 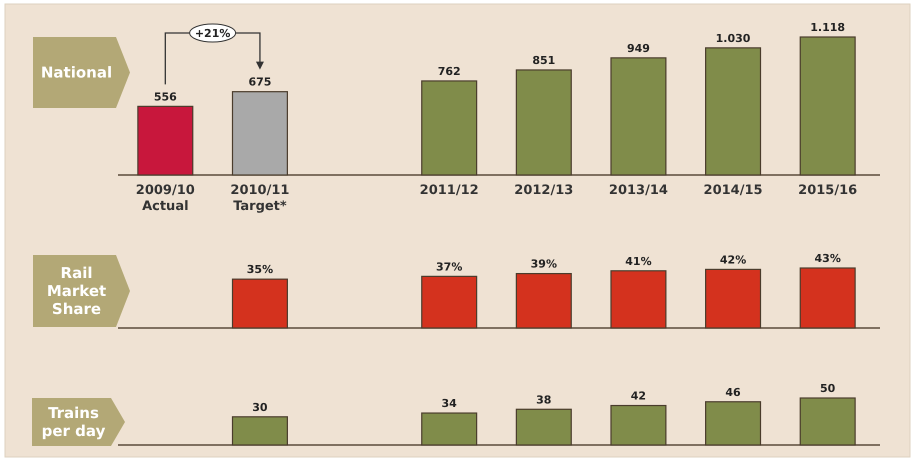 I want to click on data-label: 41%, so click(x=638, y=261).